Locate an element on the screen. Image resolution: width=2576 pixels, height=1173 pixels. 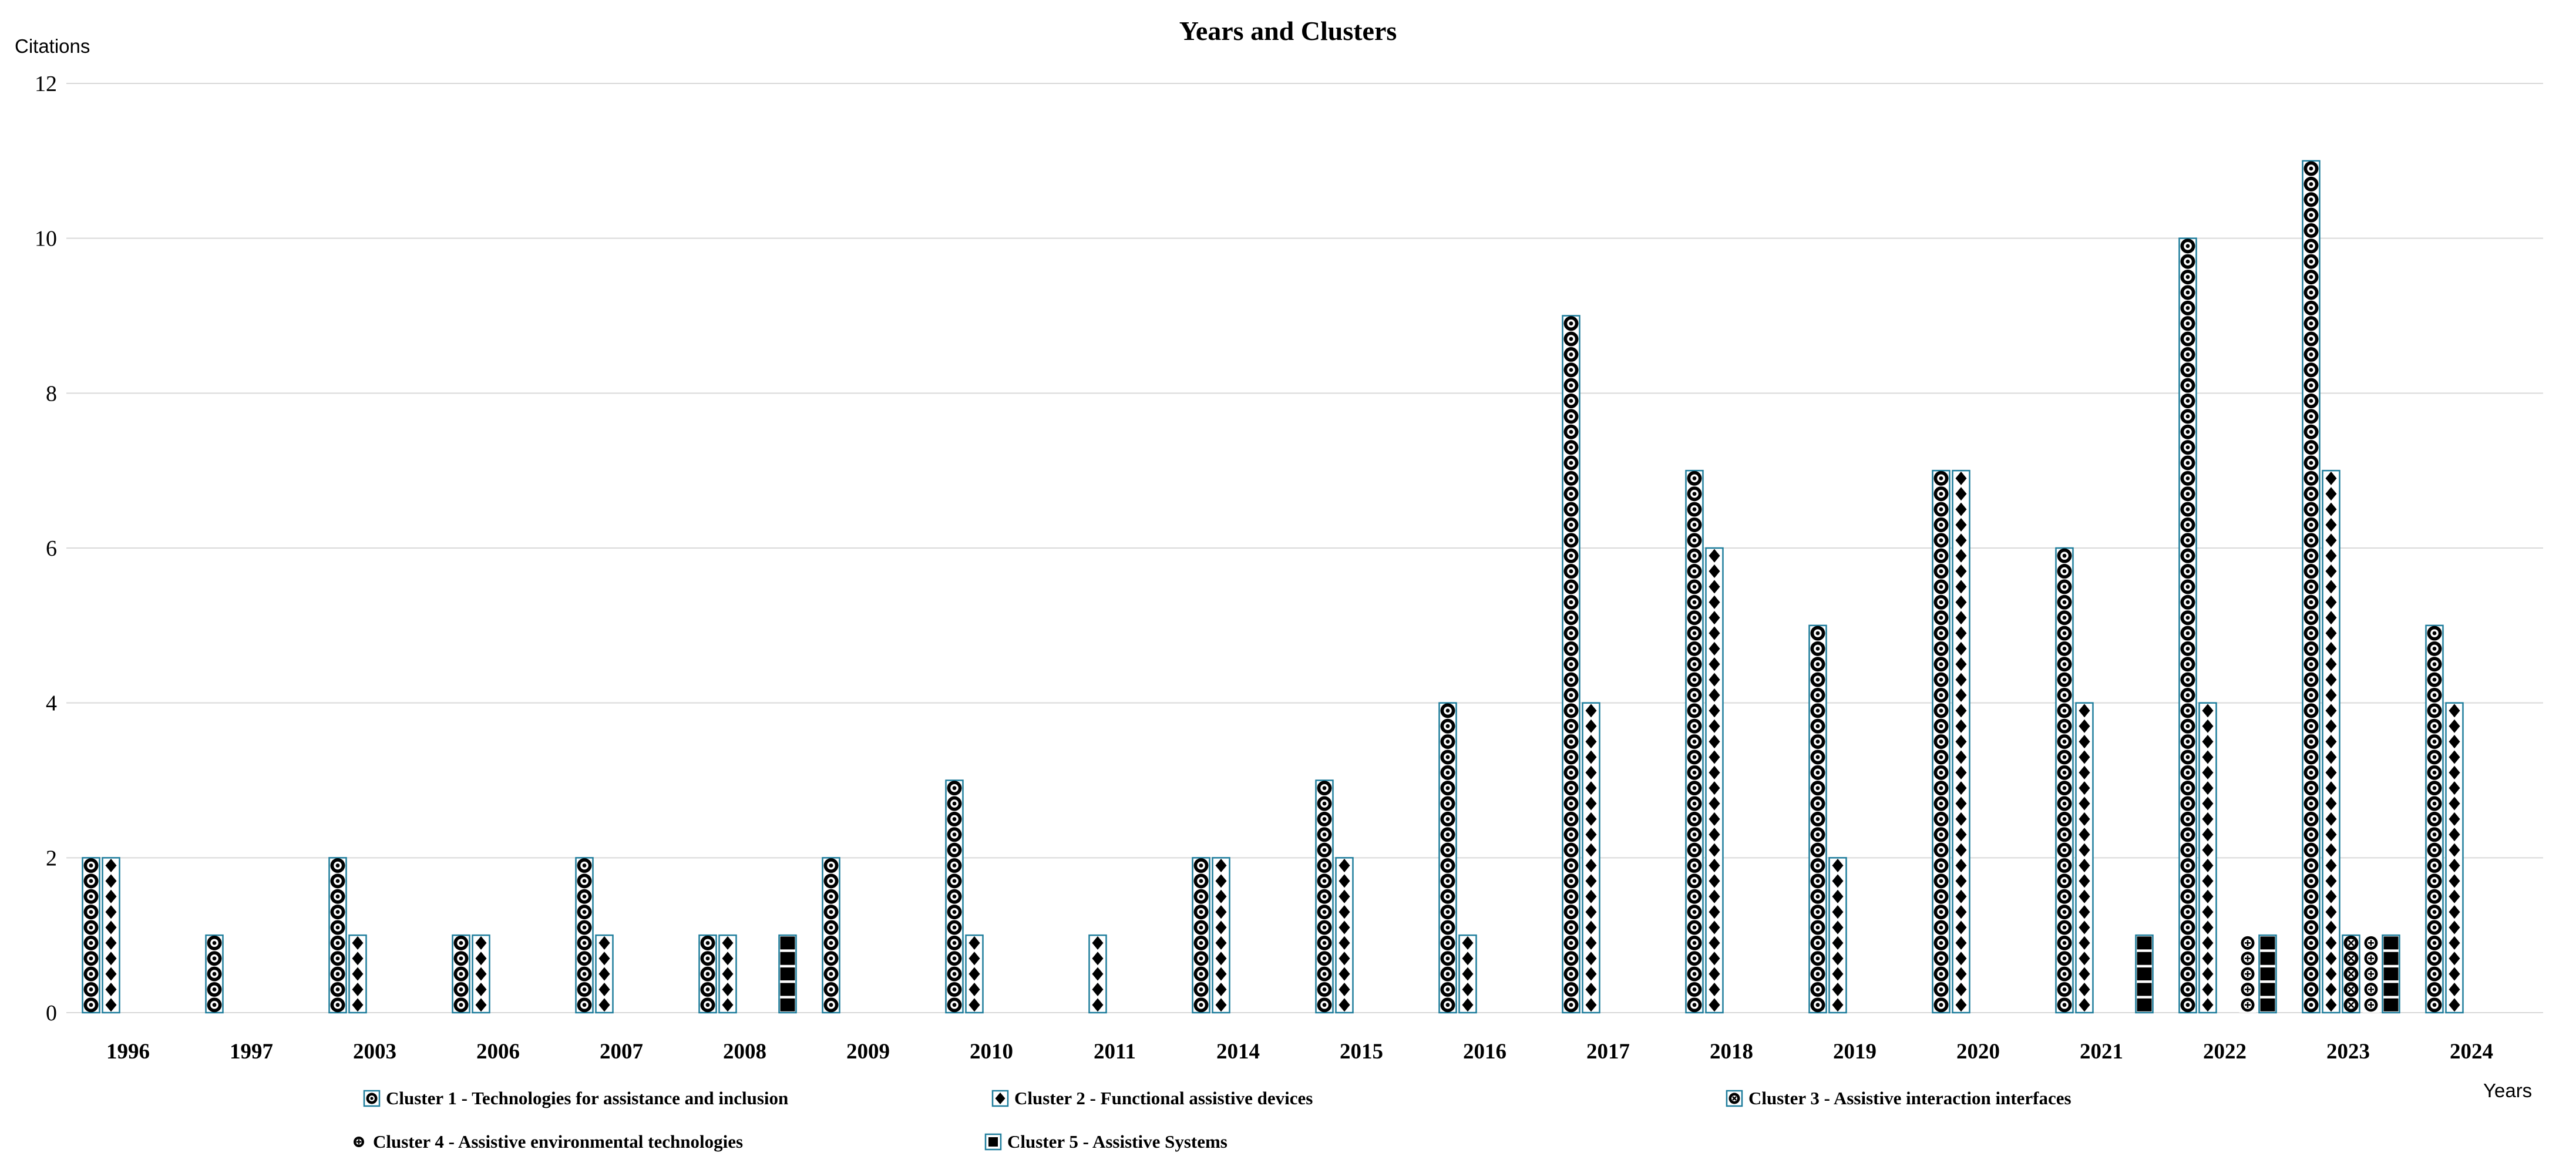
x-tick-label: 2020 is located at coordinates (1978, 1052).